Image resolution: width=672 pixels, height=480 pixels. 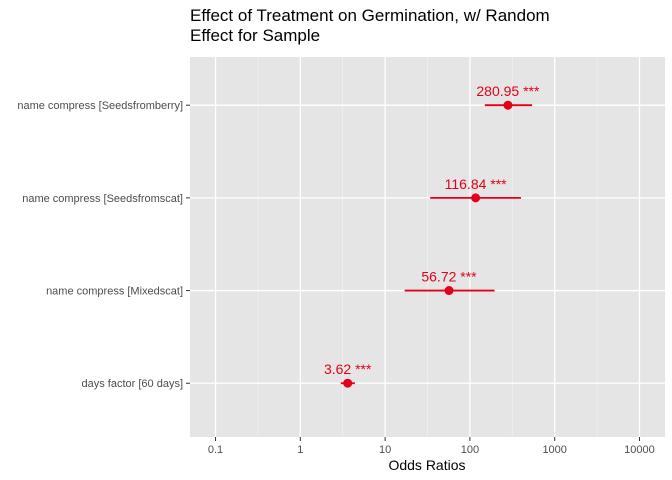 What do you see at coordinates (639, 450) in the screenshot?
I see `x-tick-label: 10000` at bounding box center [639, 450].